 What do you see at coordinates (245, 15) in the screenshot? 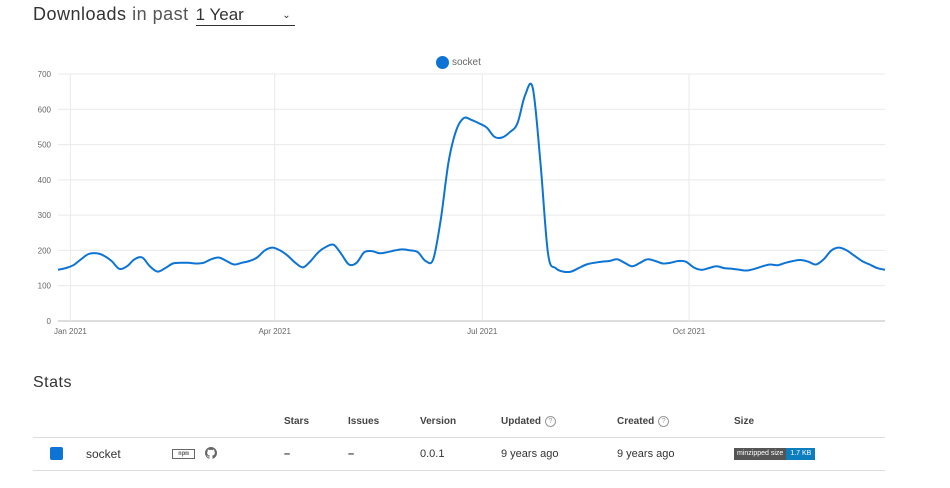
I see `period-select: 1 Year ⌄` at bounding box center [245, 15].